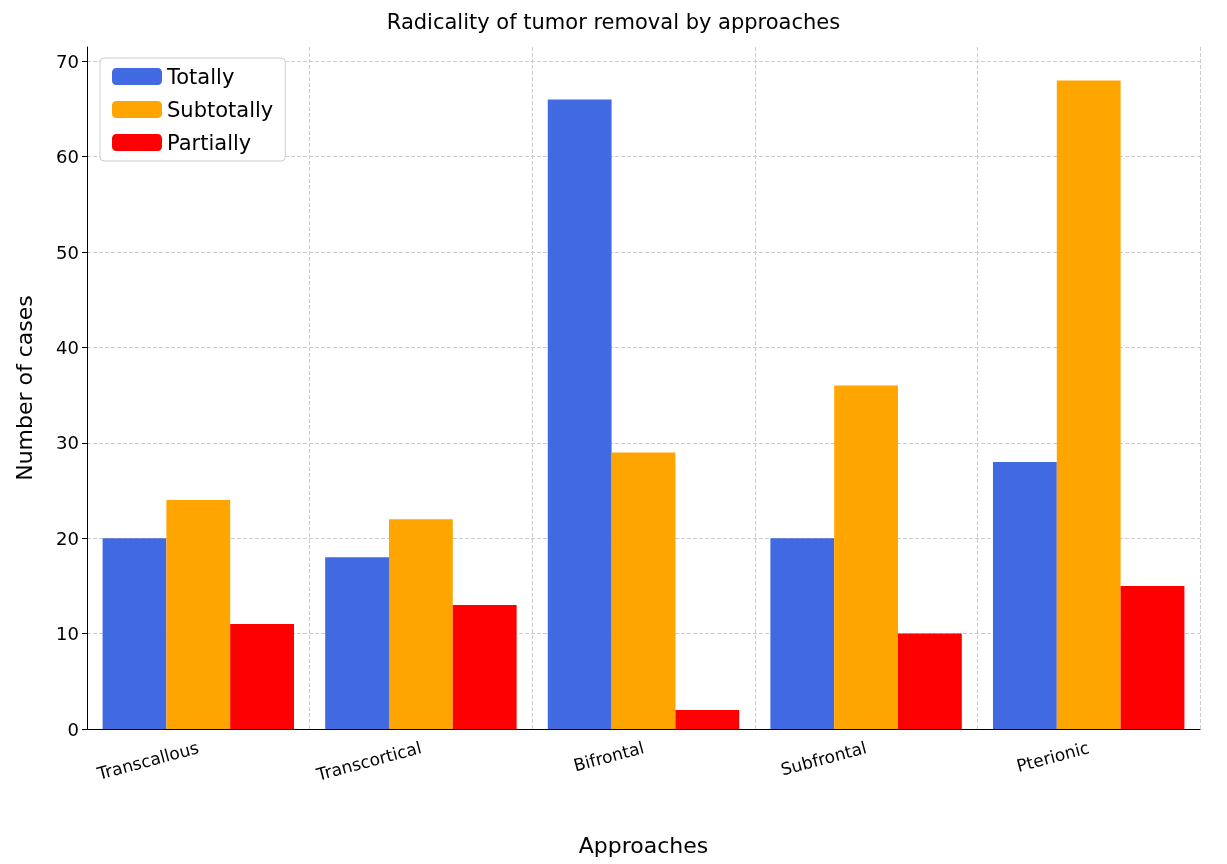  Describe the element at coordinates (67, 157) in the screenshot. I see `y-tick-label: 60` at that location.